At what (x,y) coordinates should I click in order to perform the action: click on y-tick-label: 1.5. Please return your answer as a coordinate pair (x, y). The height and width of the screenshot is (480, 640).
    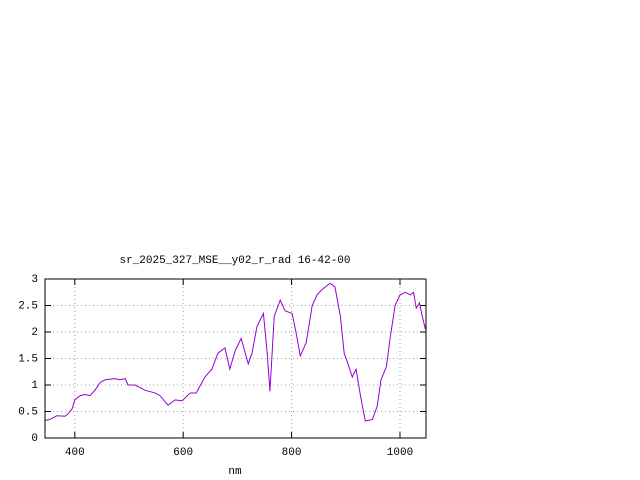
    Looking at the image, I should click on (28, 359).